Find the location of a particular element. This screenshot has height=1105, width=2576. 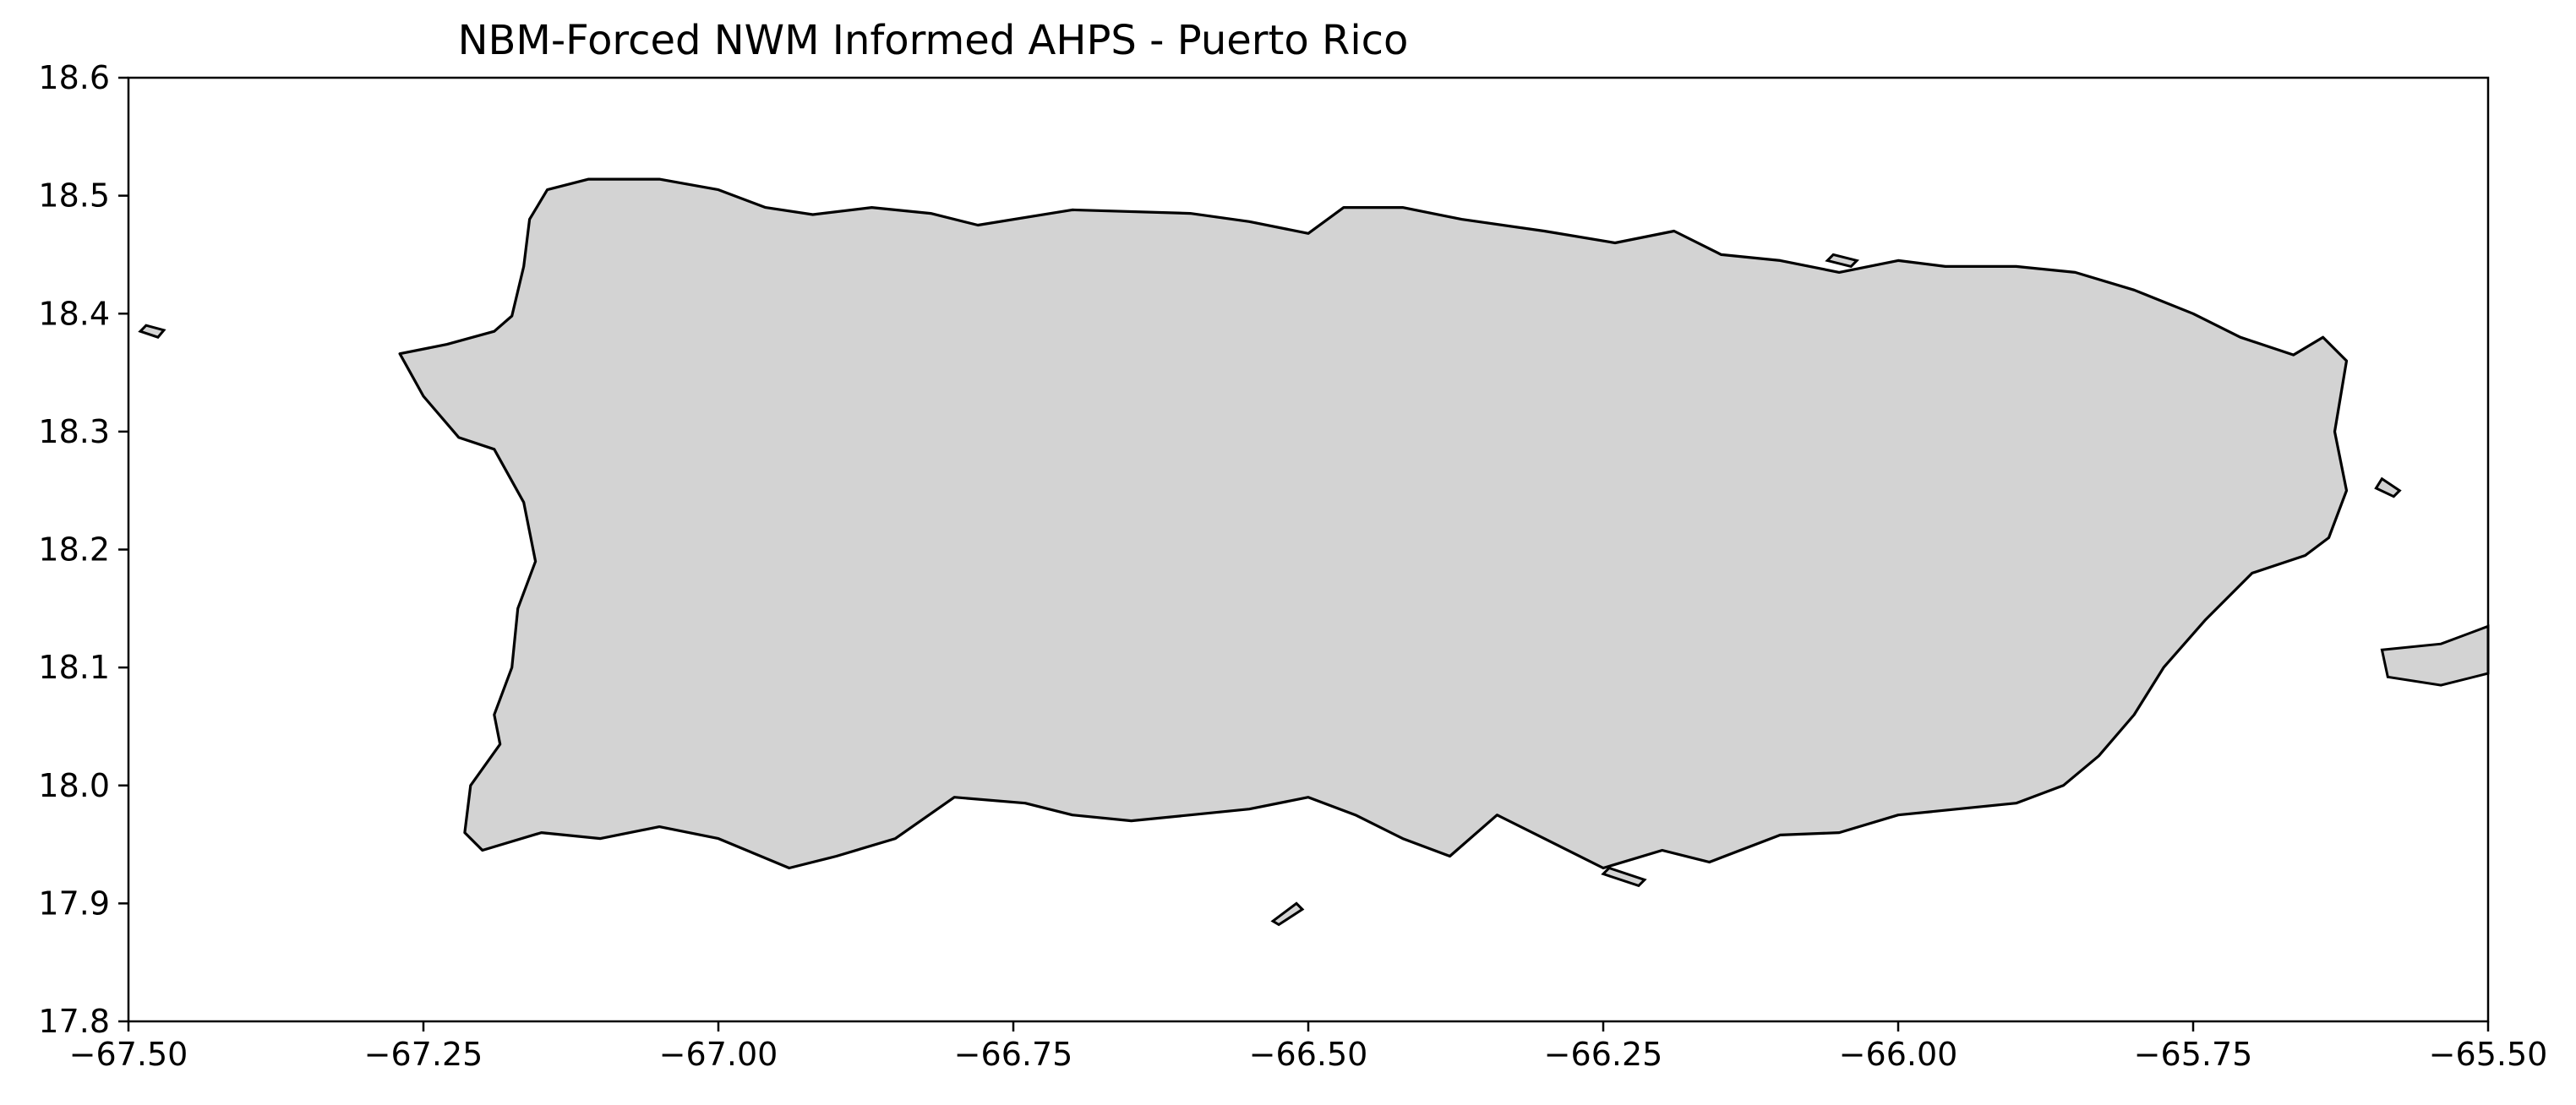

x-tick-label: −67.00 is located at coordinates (718, 1054).